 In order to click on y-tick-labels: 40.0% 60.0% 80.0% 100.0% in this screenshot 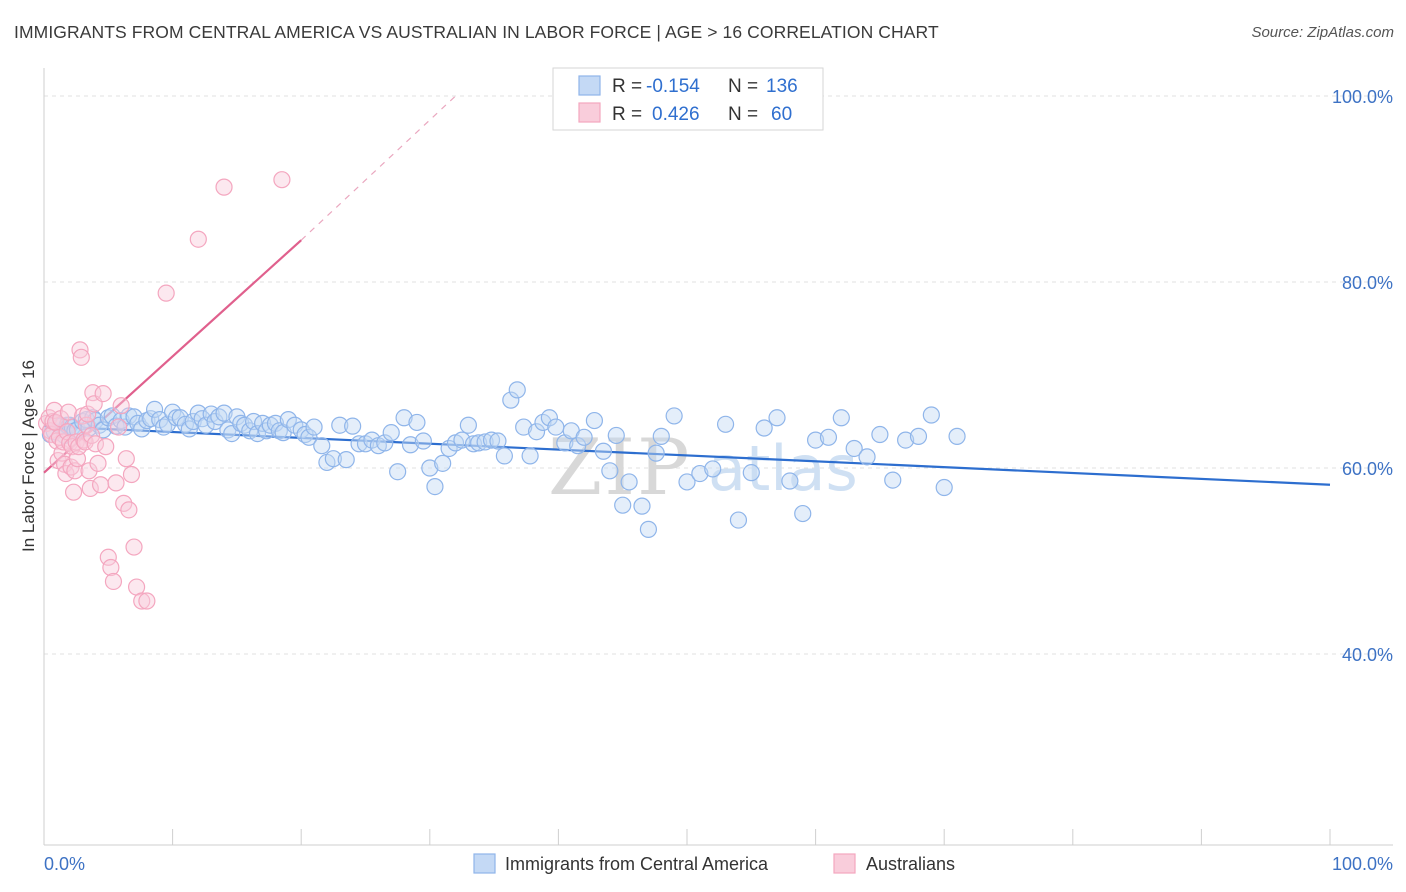, I will do `click(1362, 376)`.